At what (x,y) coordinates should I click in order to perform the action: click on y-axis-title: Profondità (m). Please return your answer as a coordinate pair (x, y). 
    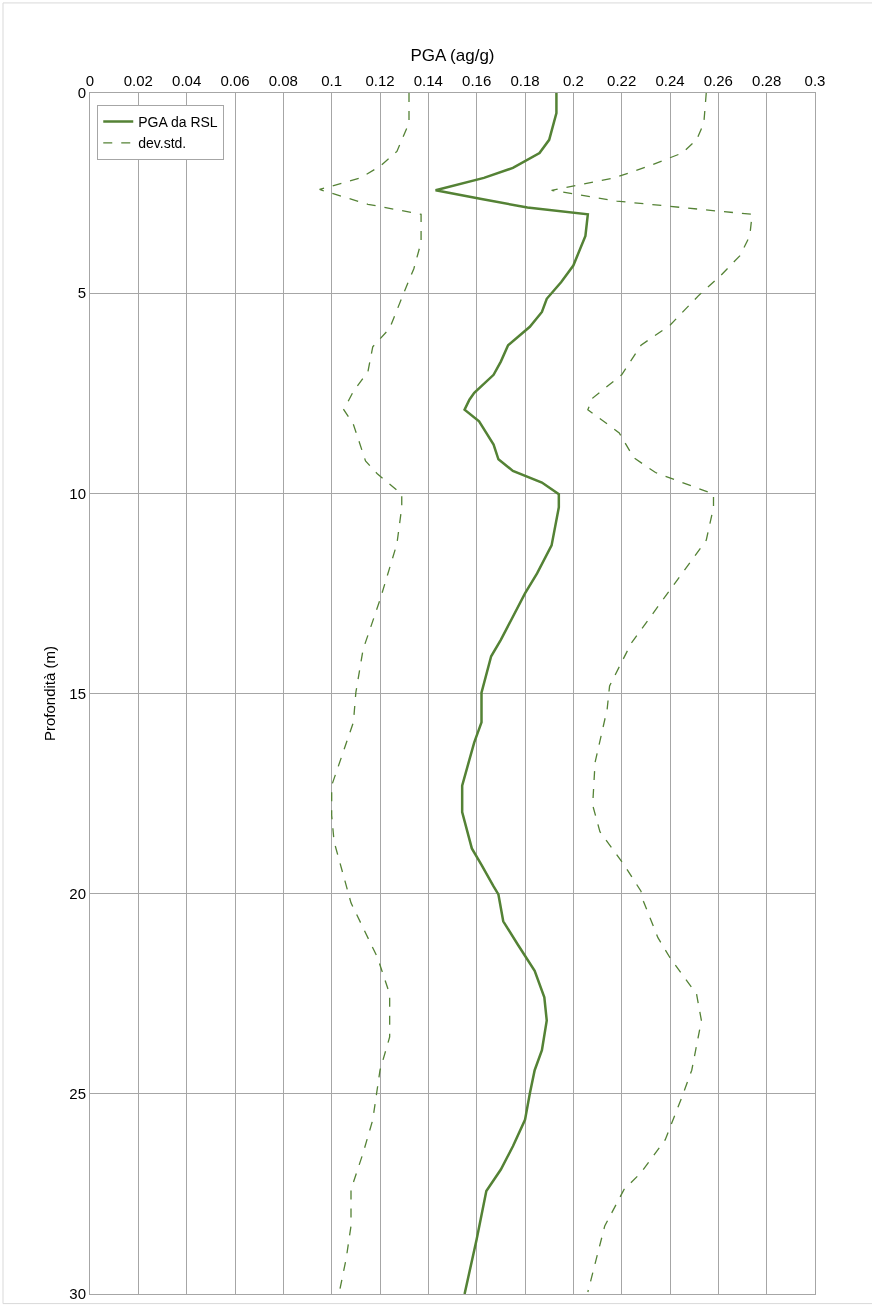
    Looking at the image, I should click on (49, 693).